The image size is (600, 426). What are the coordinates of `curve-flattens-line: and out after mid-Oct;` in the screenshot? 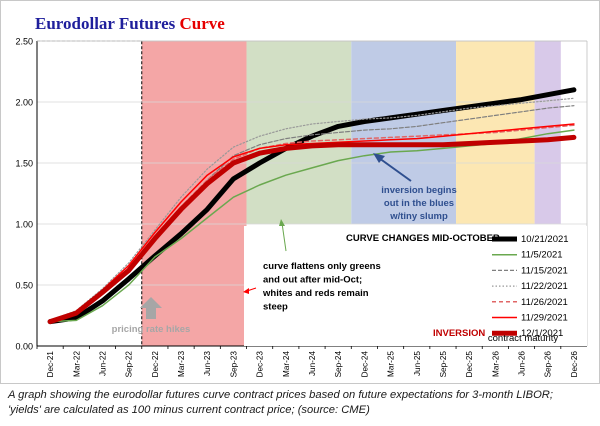 It's located at (312, 280).